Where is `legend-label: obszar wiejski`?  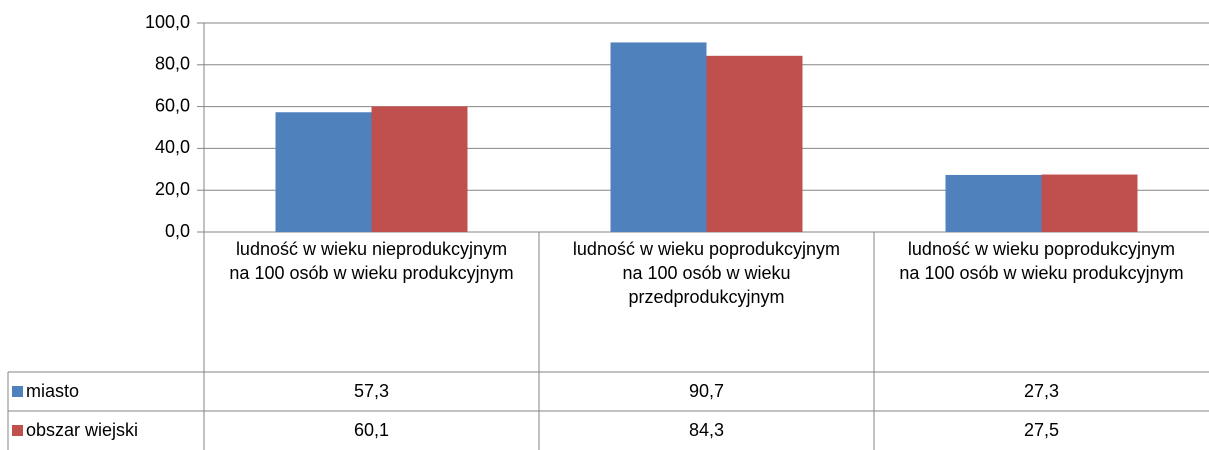
legend-label: obszar wiejski is located at coordinates (82, 430).